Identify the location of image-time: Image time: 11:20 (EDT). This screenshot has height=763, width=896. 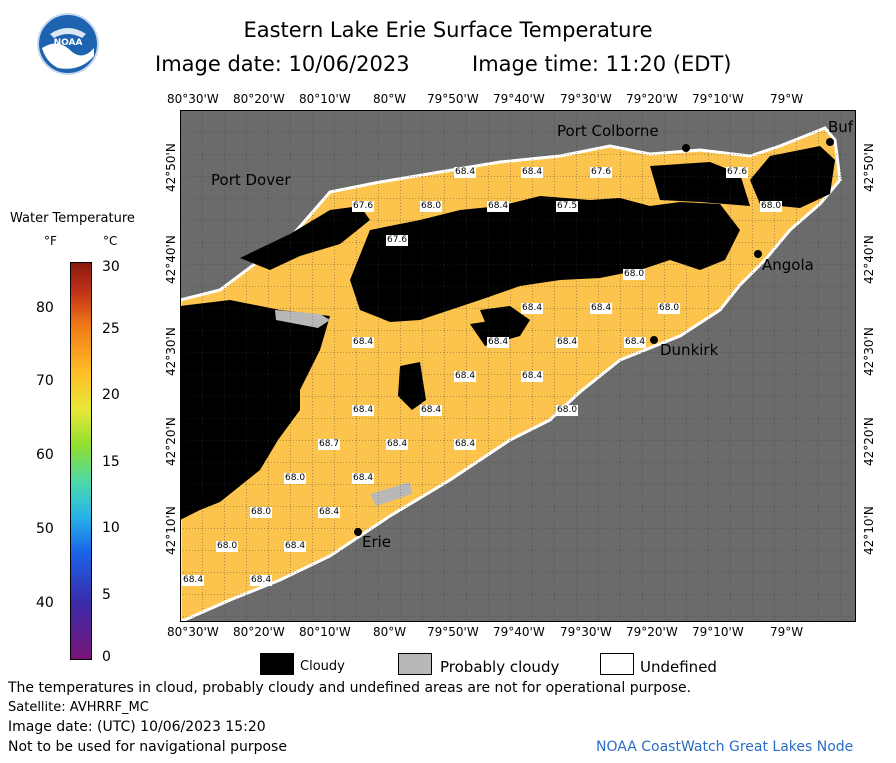
(602, 64).